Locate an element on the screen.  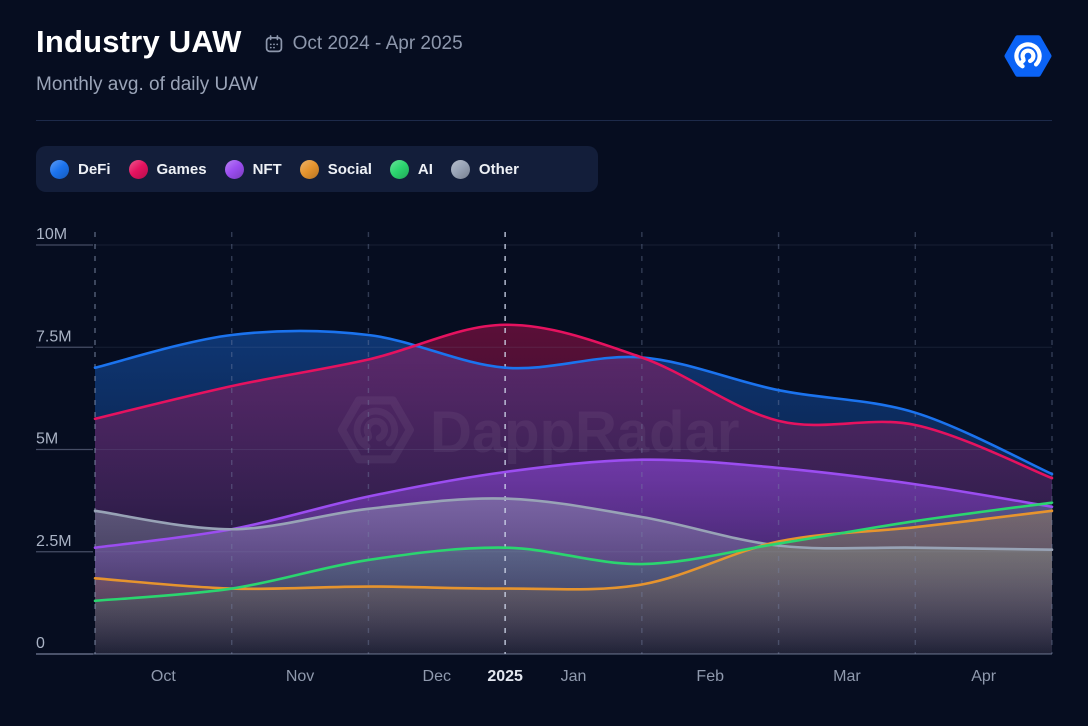
date-range: Oct 2024 - Apr 2025 is located at coordinates (363, 44).